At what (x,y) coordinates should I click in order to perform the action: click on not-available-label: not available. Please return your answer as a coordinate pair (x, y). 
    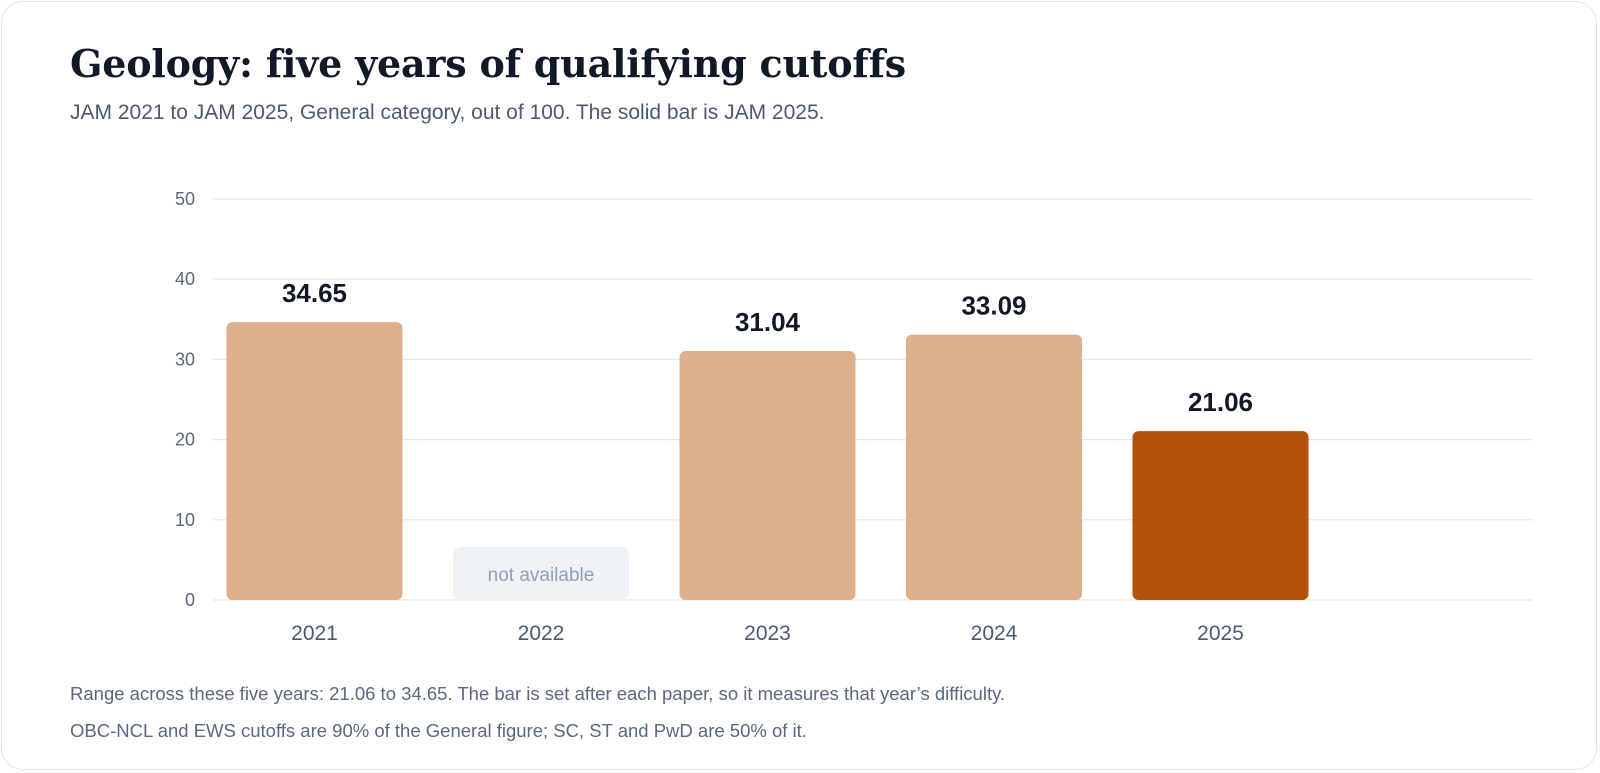
    Looking at the image, I should click on (541, 575).